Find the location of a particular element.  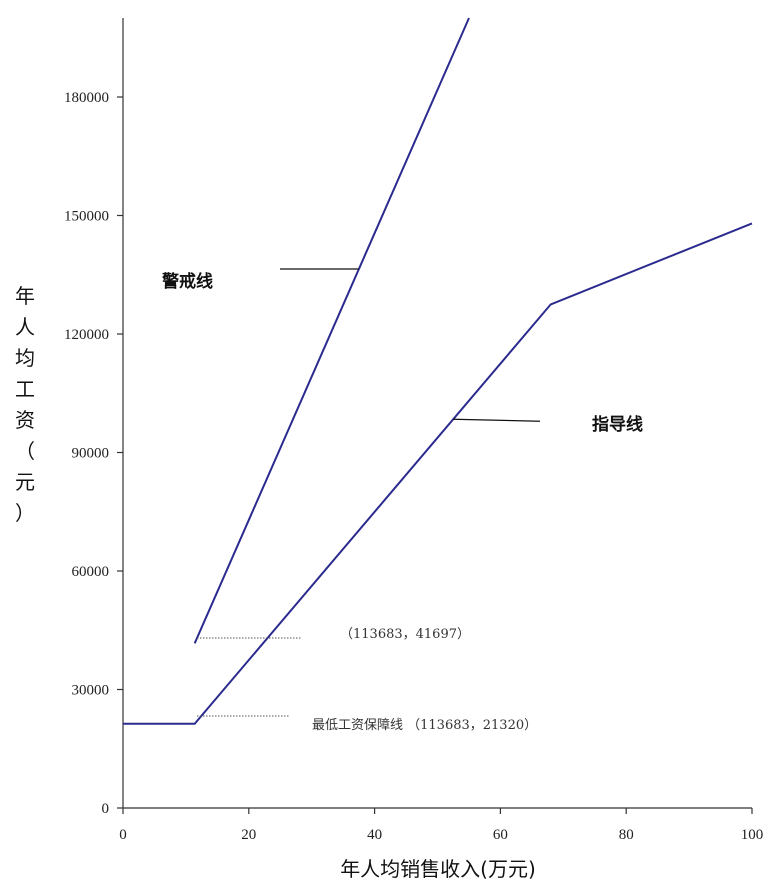

series-leaders is located at coordinates (410, 345).